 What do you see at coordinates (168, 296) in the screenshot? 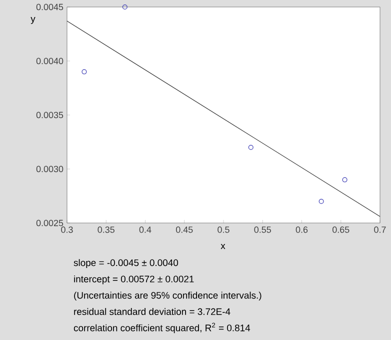
I see `text: (Uncertainties are 95% confidence intervals.)` at bounding box center [168, 296].